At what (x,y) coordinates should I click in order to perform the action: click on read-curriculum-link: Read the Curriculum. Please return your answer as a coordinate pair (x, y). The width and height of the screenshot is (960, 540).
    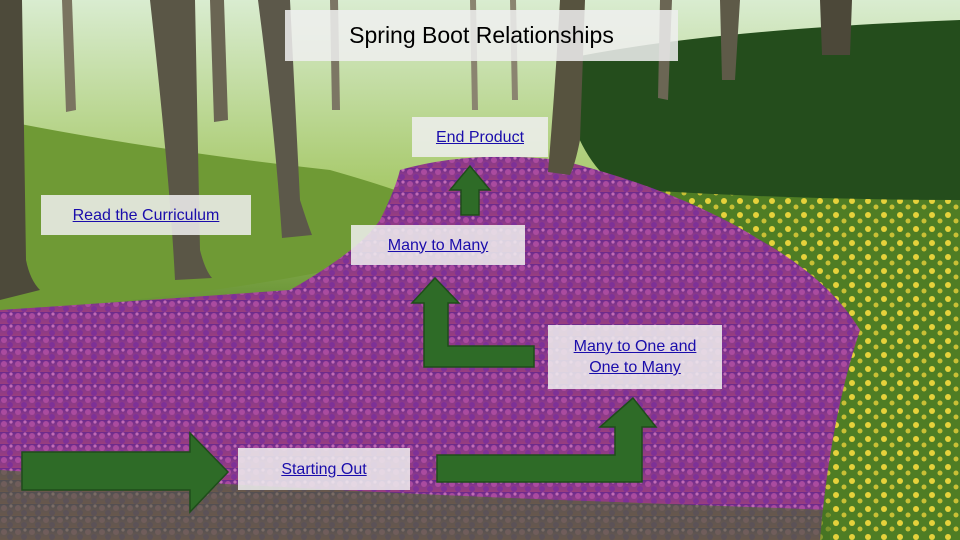
    Looking at the image, I should click on (146, 215).